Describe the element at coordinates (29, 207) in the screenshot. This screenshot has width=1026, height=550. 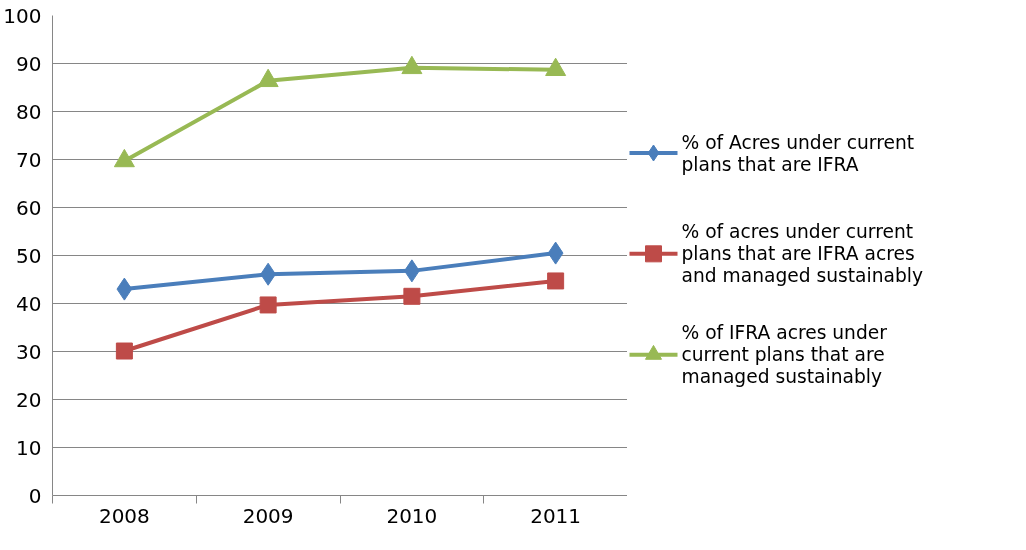
I see `y-tick-label: 60` at that location.